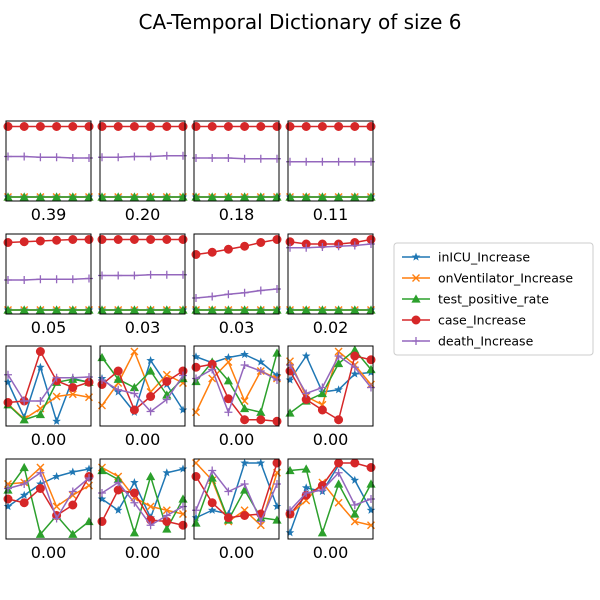 The width and height of the screenshot is (600, 600). What do you see at coordinates (49, 327) in the screenshot?
I see `panel-weight-label: 0.05` at bounding box center [49, 327].